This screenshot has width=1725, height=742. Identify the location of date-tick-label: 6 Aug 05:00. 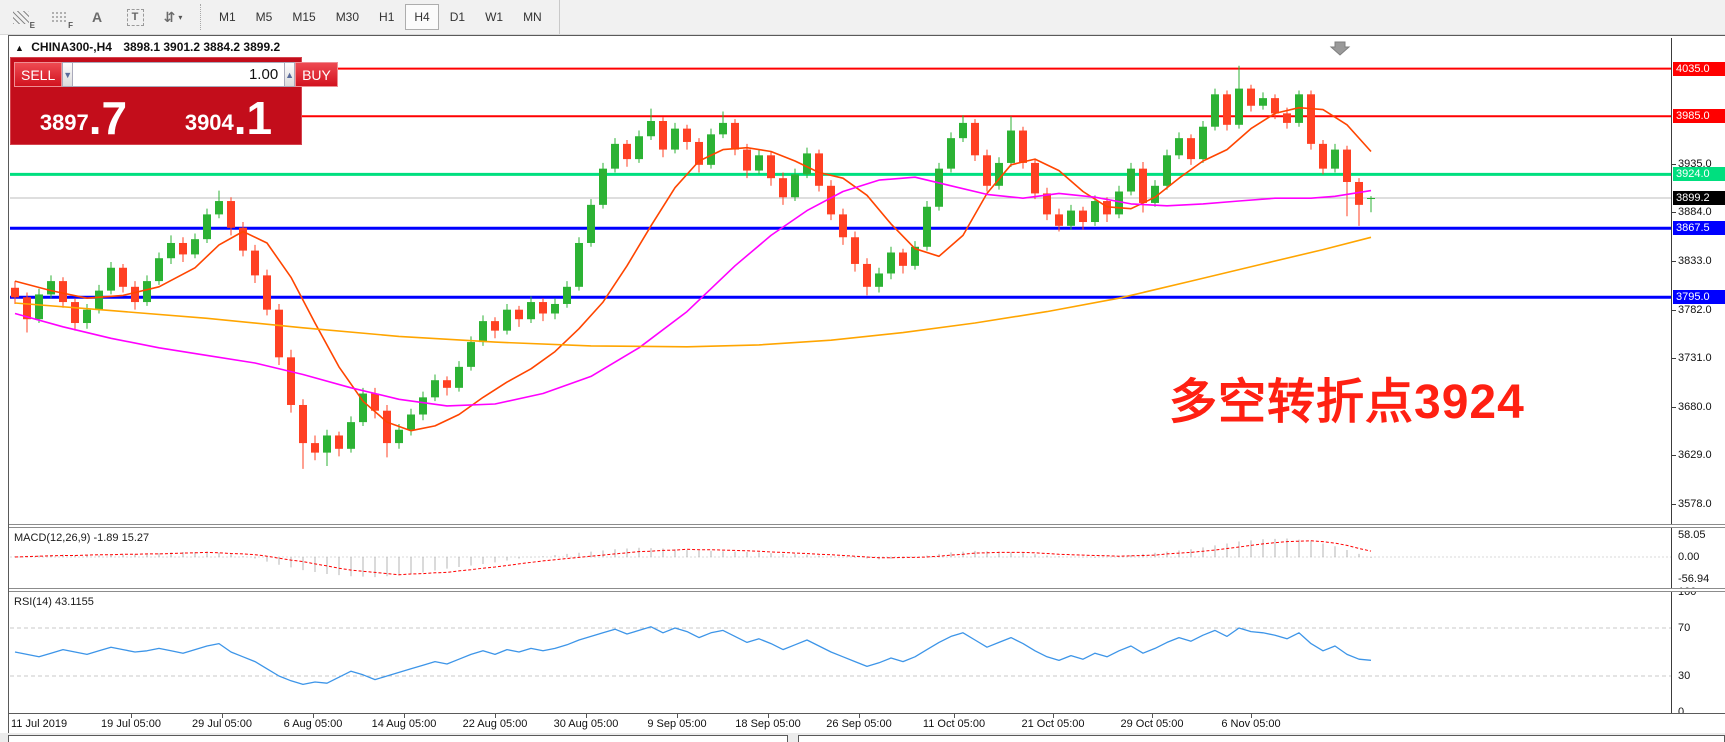
(313, 724).